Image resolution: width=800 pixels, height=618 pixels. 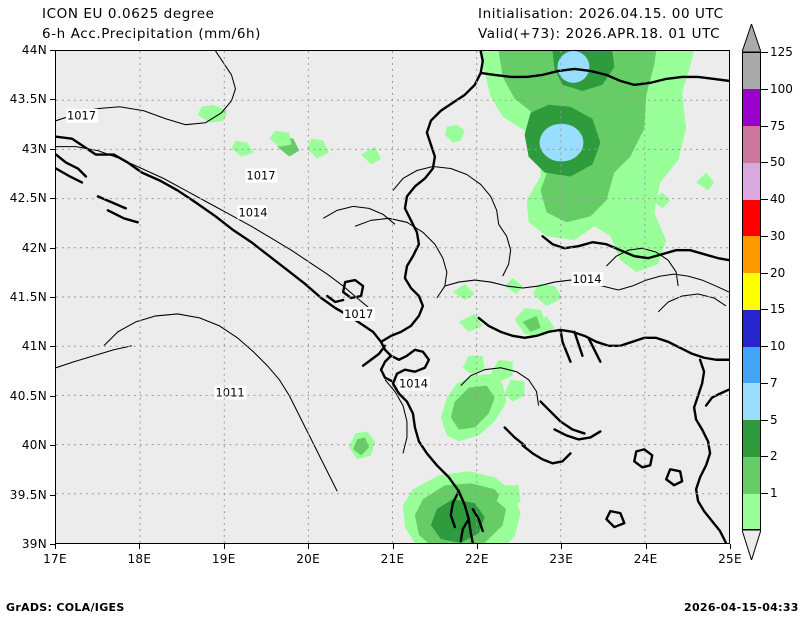 What do you see at coordinates (152, 34) in the screenshot?
I see `field-title: 6-h Acc.Precipitation (mm/6h)` at bounding box center [152, 34].